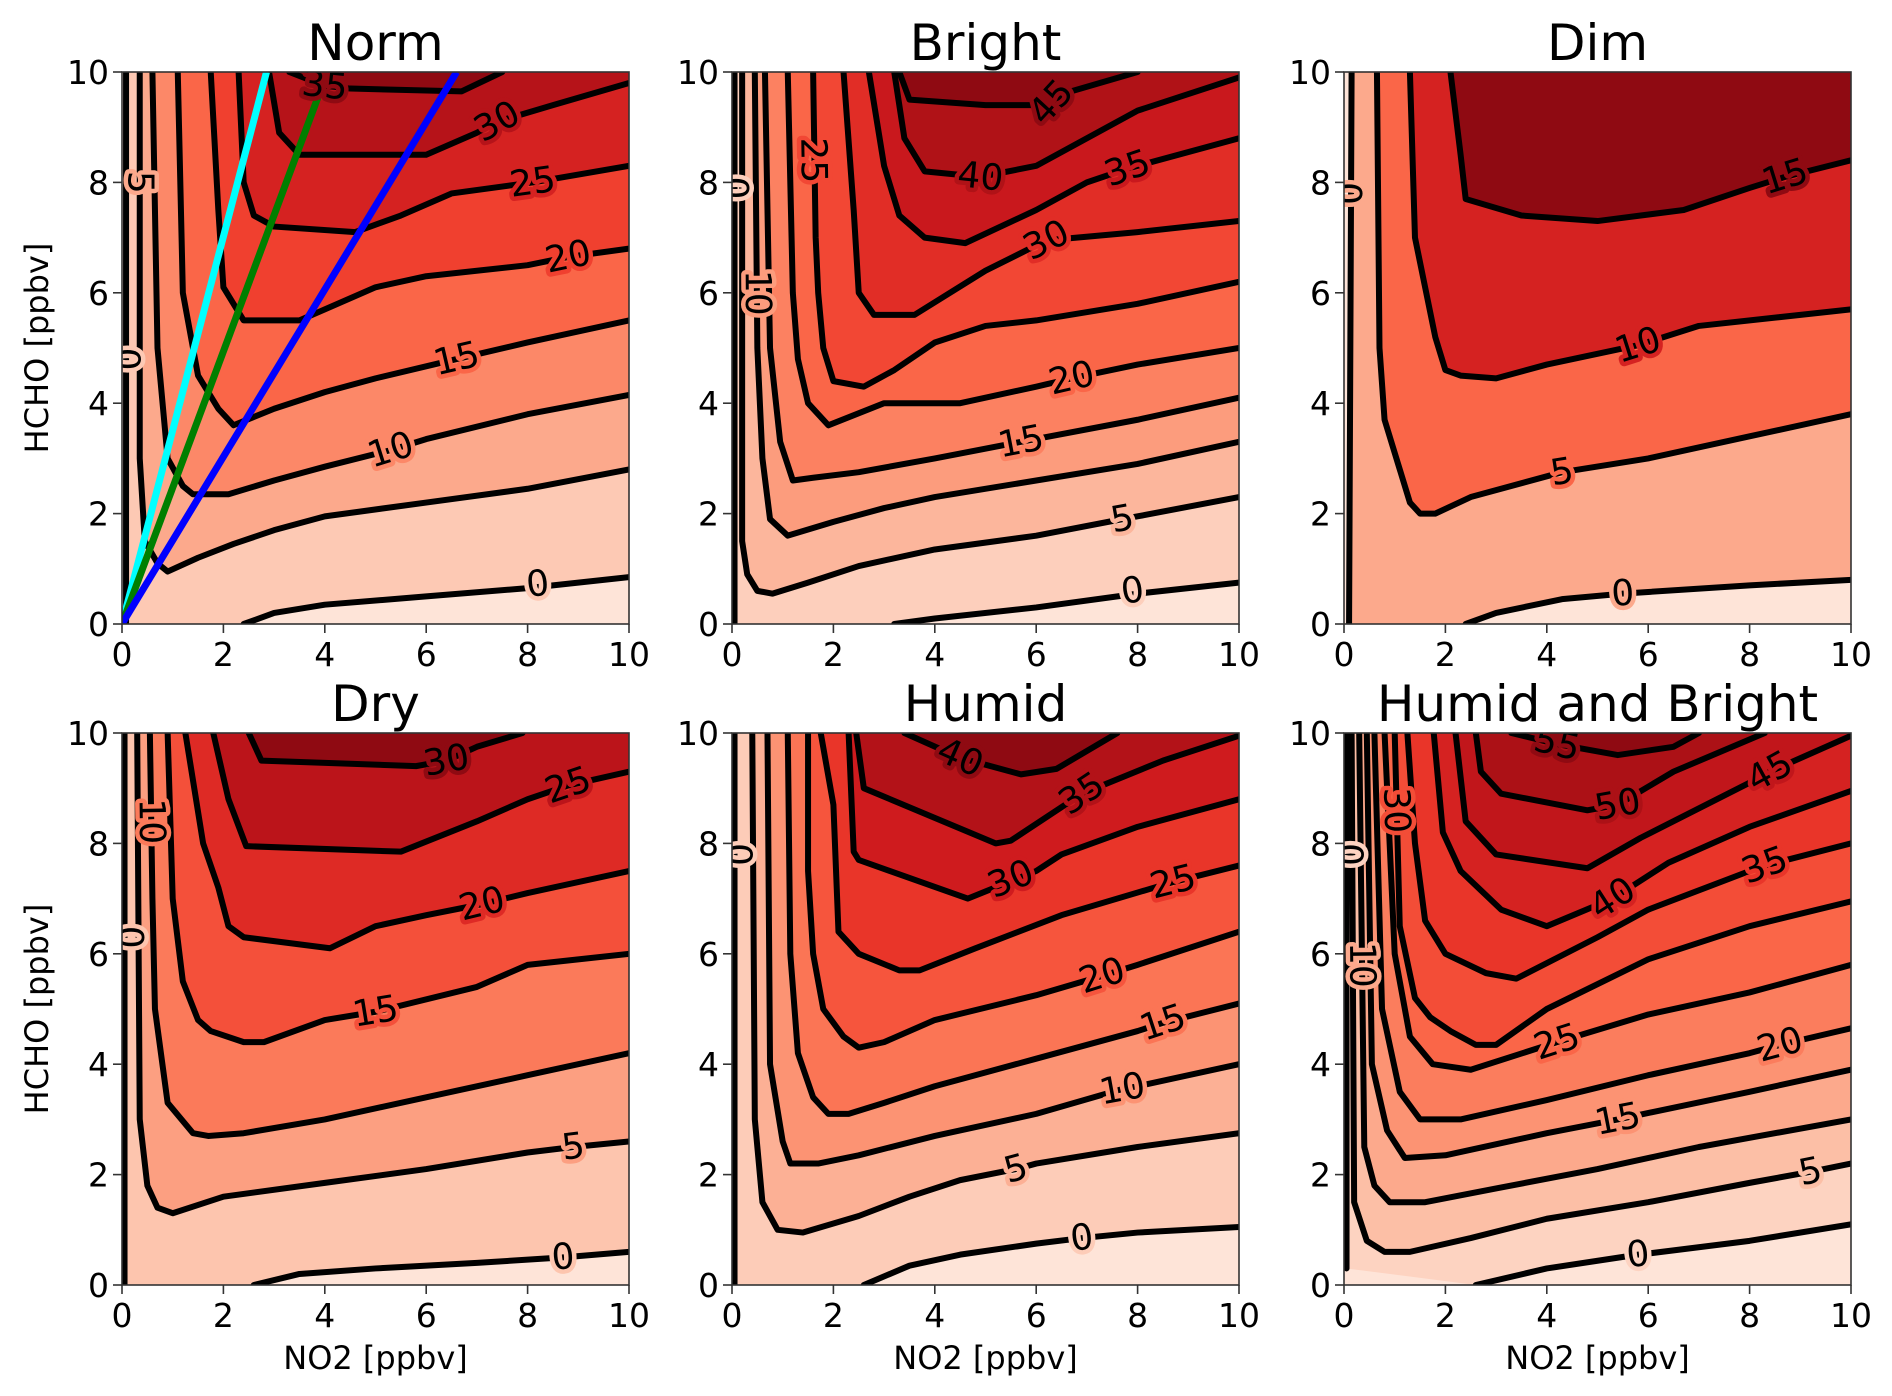  Describe the element at coordinates (375, 43) in the screenshot. I see `panel-title: Norm` at that location.